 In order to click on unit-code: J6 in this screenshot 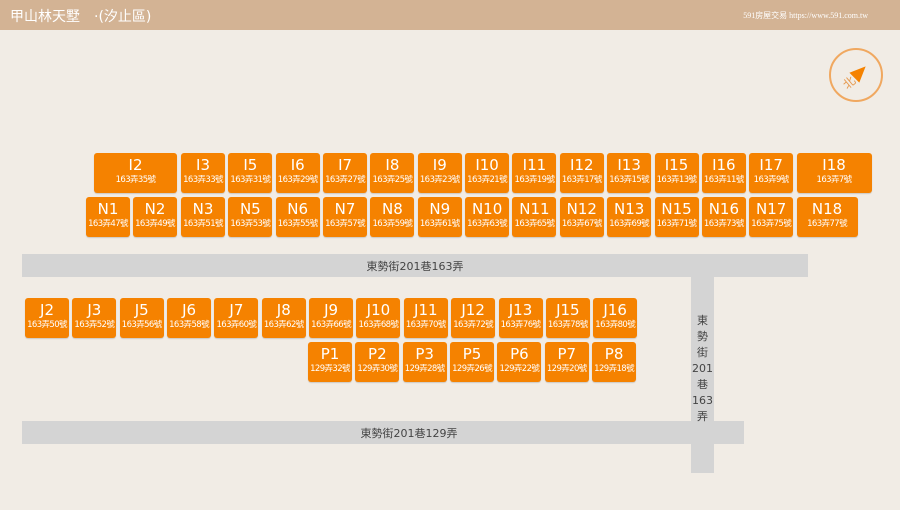, I will do `click(189, 310)`.